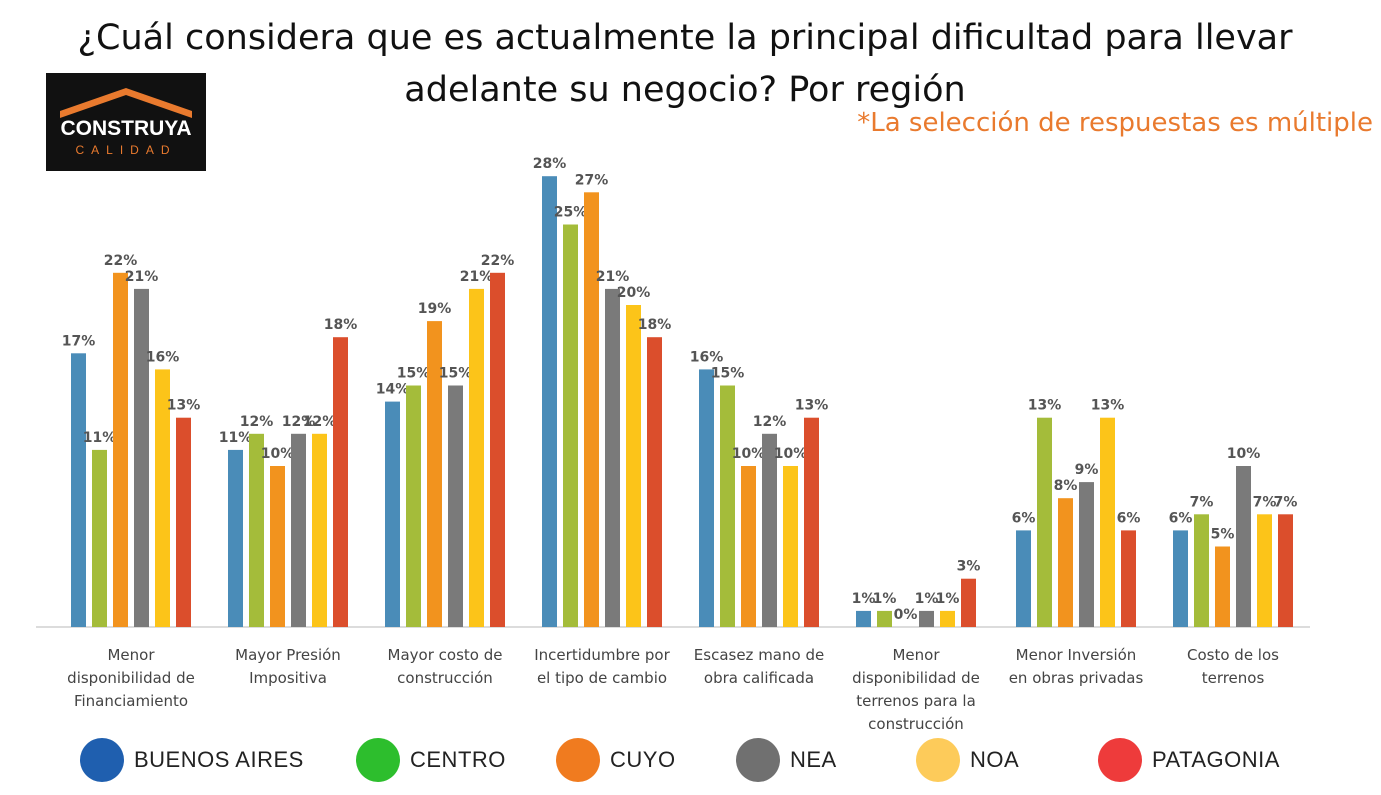 This screenshot has width=1381, height=795. What do you see at coordinates (602, 678) in the screenshot?
I see `category-label: el tipo de cambio` at bounding box center [602, 678].